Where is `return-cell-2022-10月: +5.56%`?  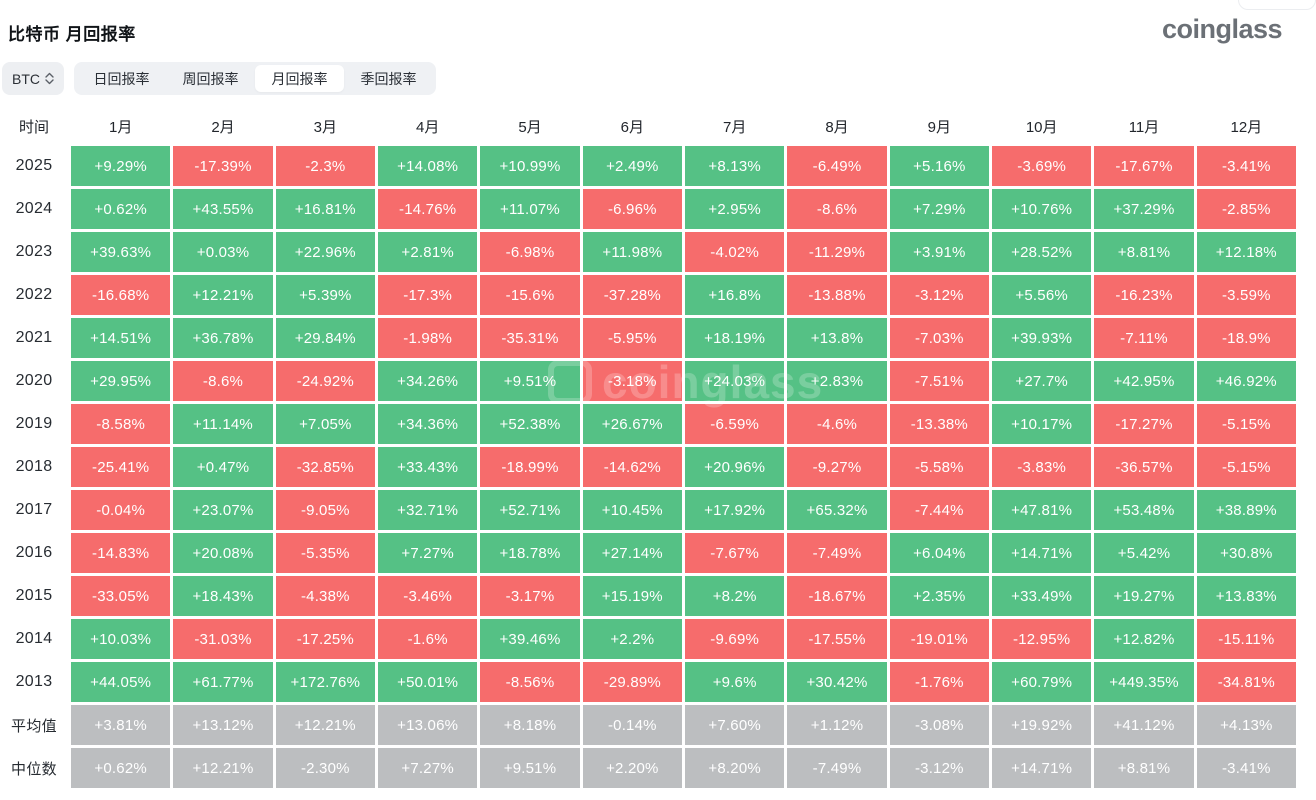
return-cell-2022-10月: +5.56% is located at coordinates (1042, 295).